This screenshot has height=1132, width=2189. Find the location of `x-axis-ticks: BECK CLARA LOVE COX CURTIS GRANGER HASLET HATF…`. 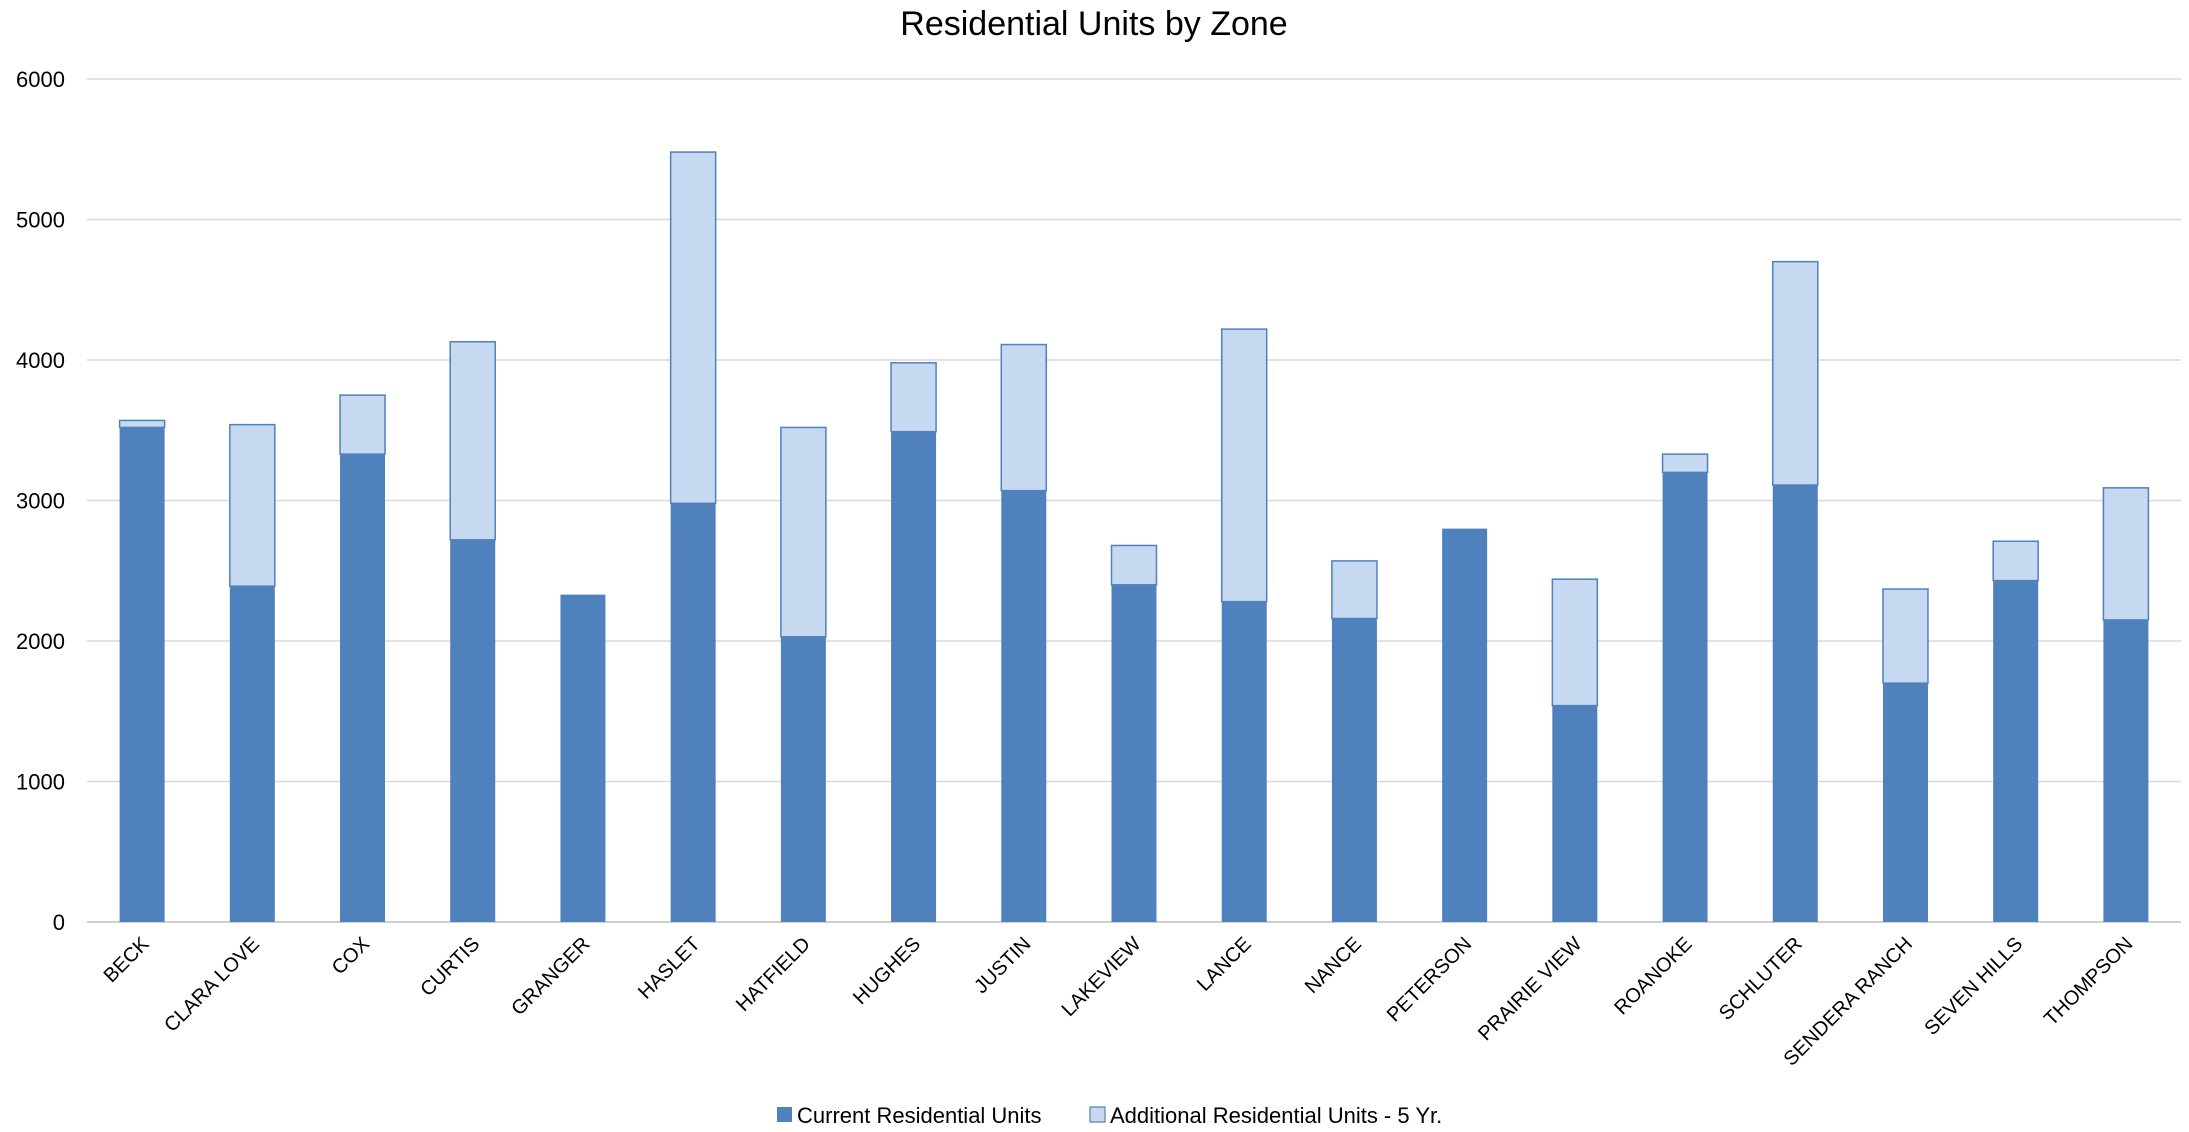

x-axis-ticks: BECK CLARA LOVE COX CURTIS GRANGER HASLET HATF… is located at coordinates (1119, 1002).